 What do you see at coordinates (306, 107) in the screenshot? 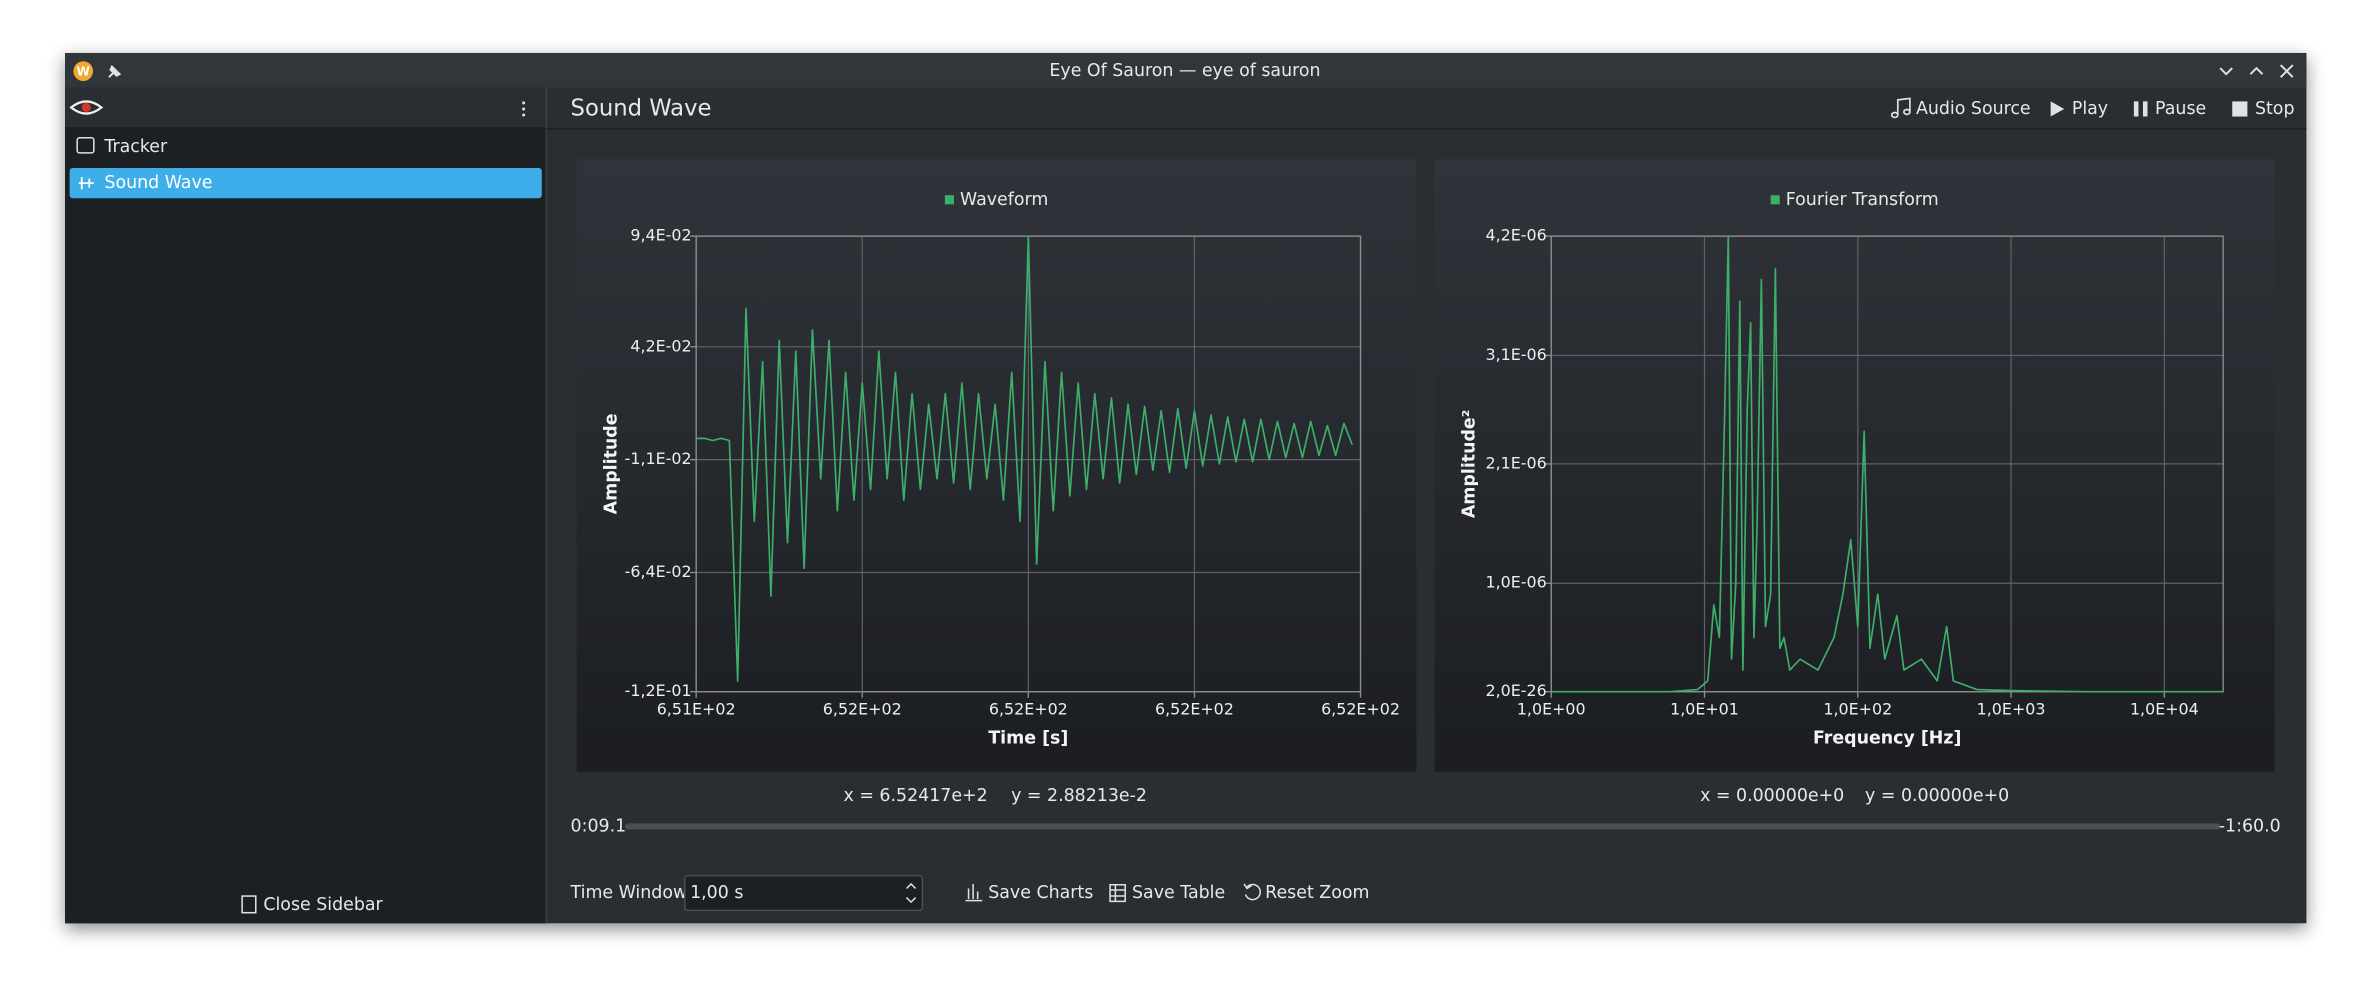
I see `sidebar-header` at bounding box center [306, 107].